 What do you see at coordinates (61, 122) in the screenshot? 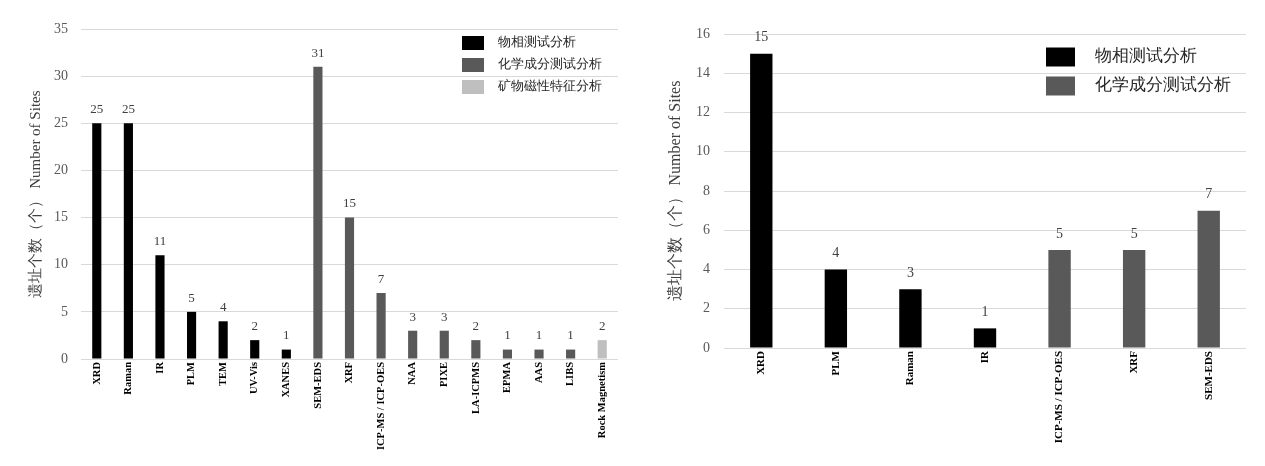
I see `y-tick-label: 25` at bounding box center [61, 122].